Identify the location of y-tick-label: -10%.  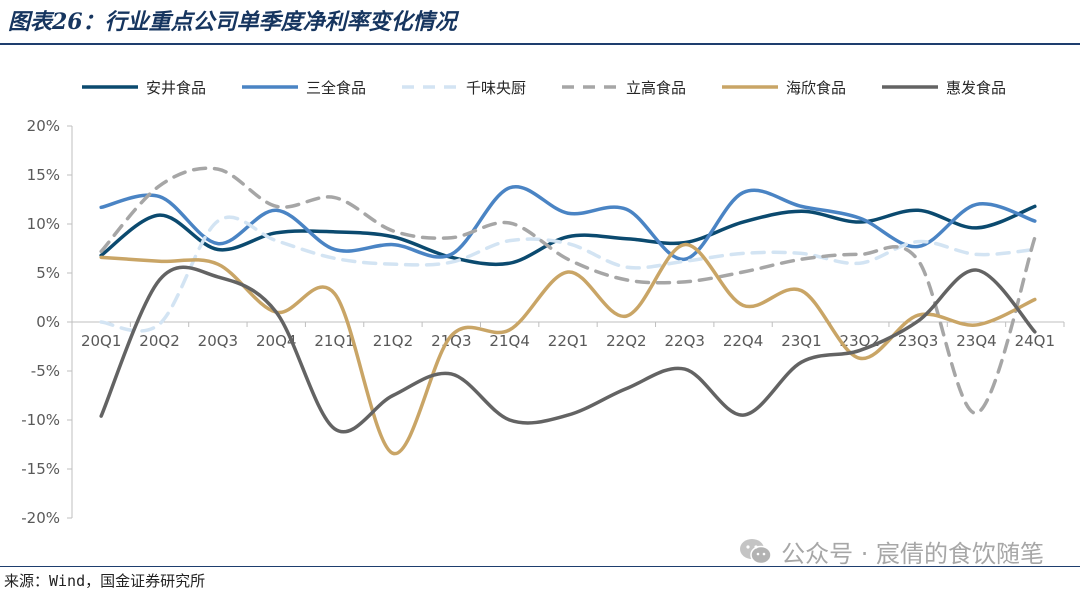
(40, 420).